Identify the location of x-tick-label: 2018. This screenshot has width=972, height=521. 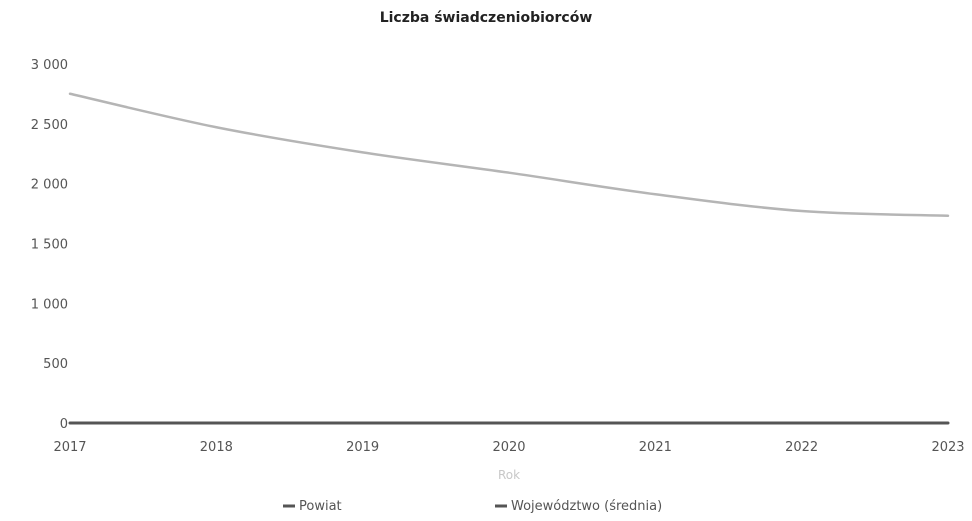
(216, 447).